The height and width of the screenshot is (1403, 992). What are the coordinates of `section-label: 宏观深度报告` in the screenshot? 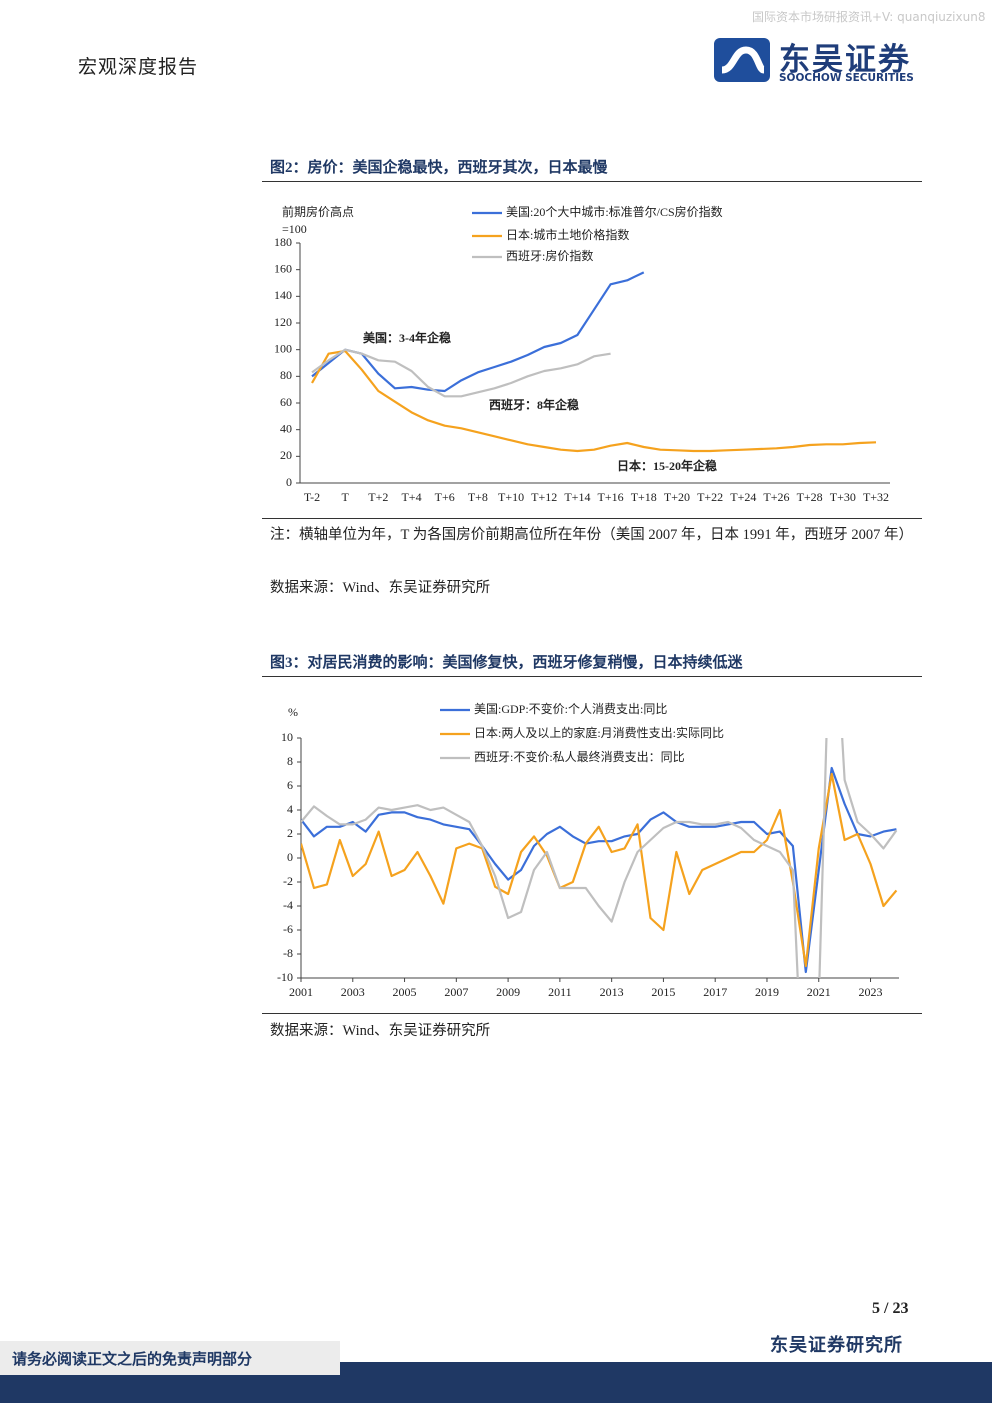 It's located at (138, 67).